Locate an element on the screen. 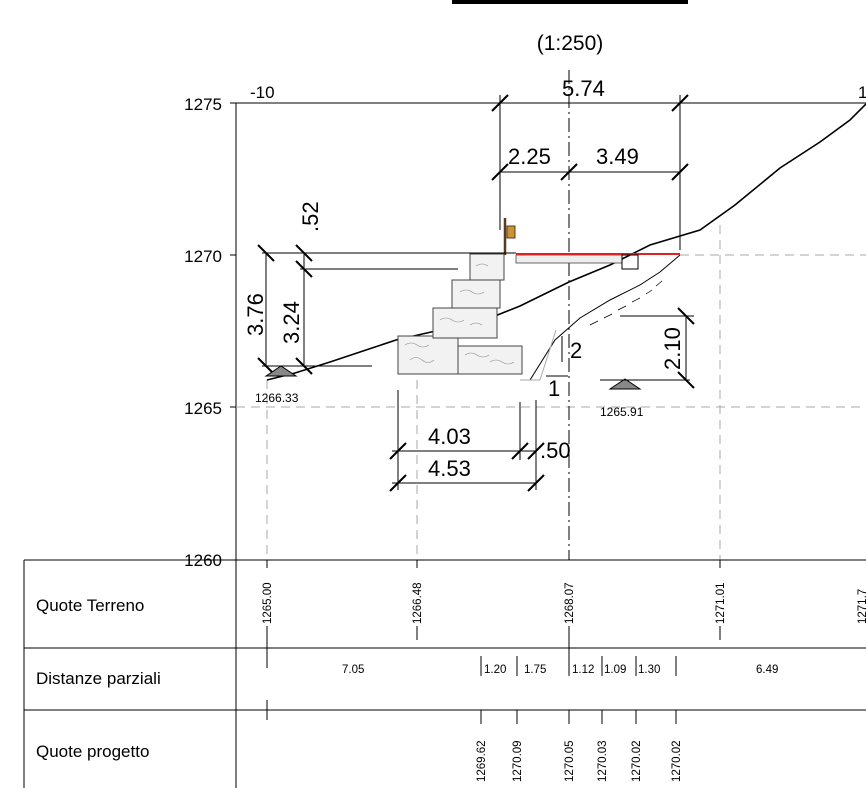  dim-.52-label: .52 is located at coordinates (310, 216).